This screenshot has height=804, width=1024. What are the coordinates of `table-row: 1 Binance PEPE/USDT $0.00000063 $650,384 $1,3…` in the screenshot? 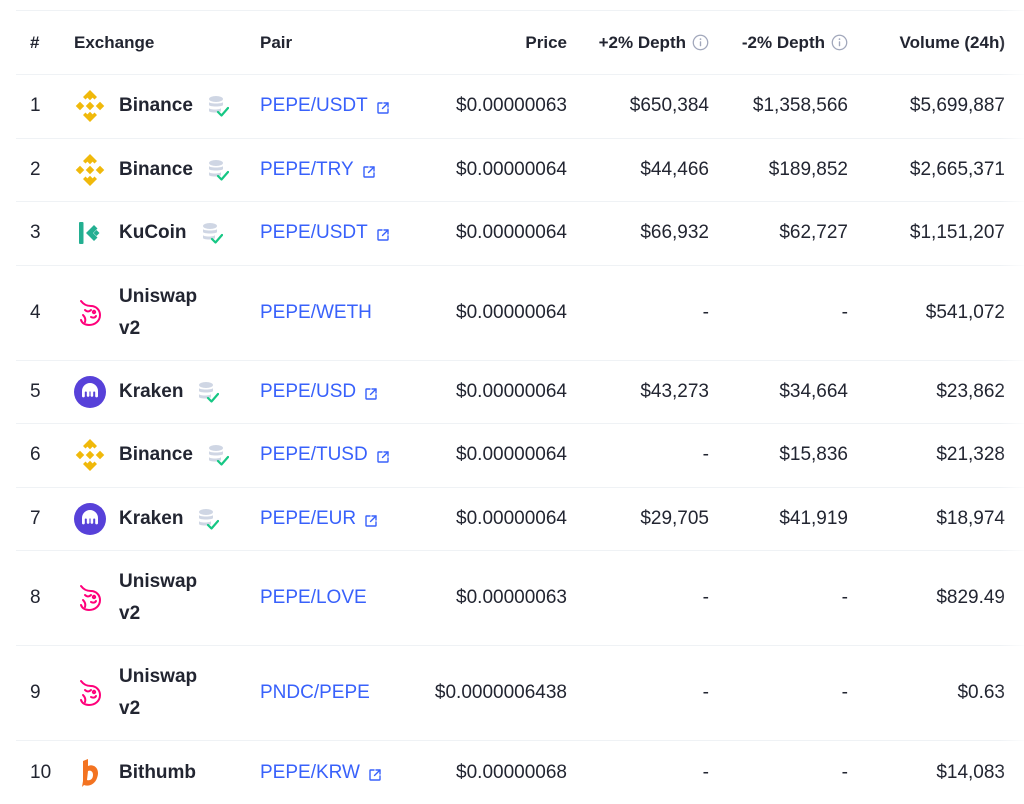 It's located at (520, 107).